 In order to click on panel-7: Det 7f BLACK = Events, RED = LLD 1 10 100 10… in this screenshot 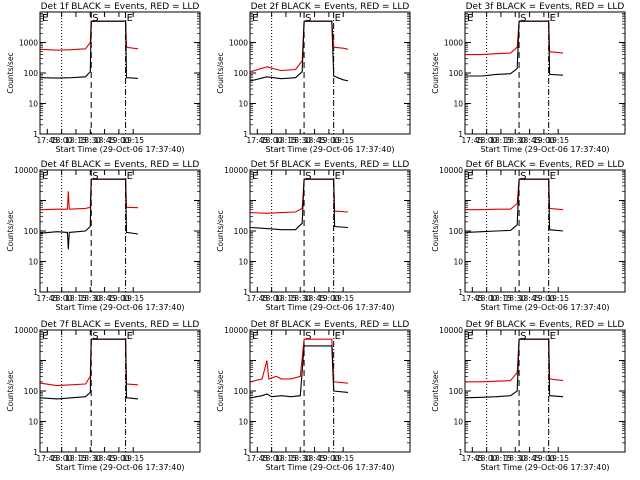, I will do `click(103, 396)`.